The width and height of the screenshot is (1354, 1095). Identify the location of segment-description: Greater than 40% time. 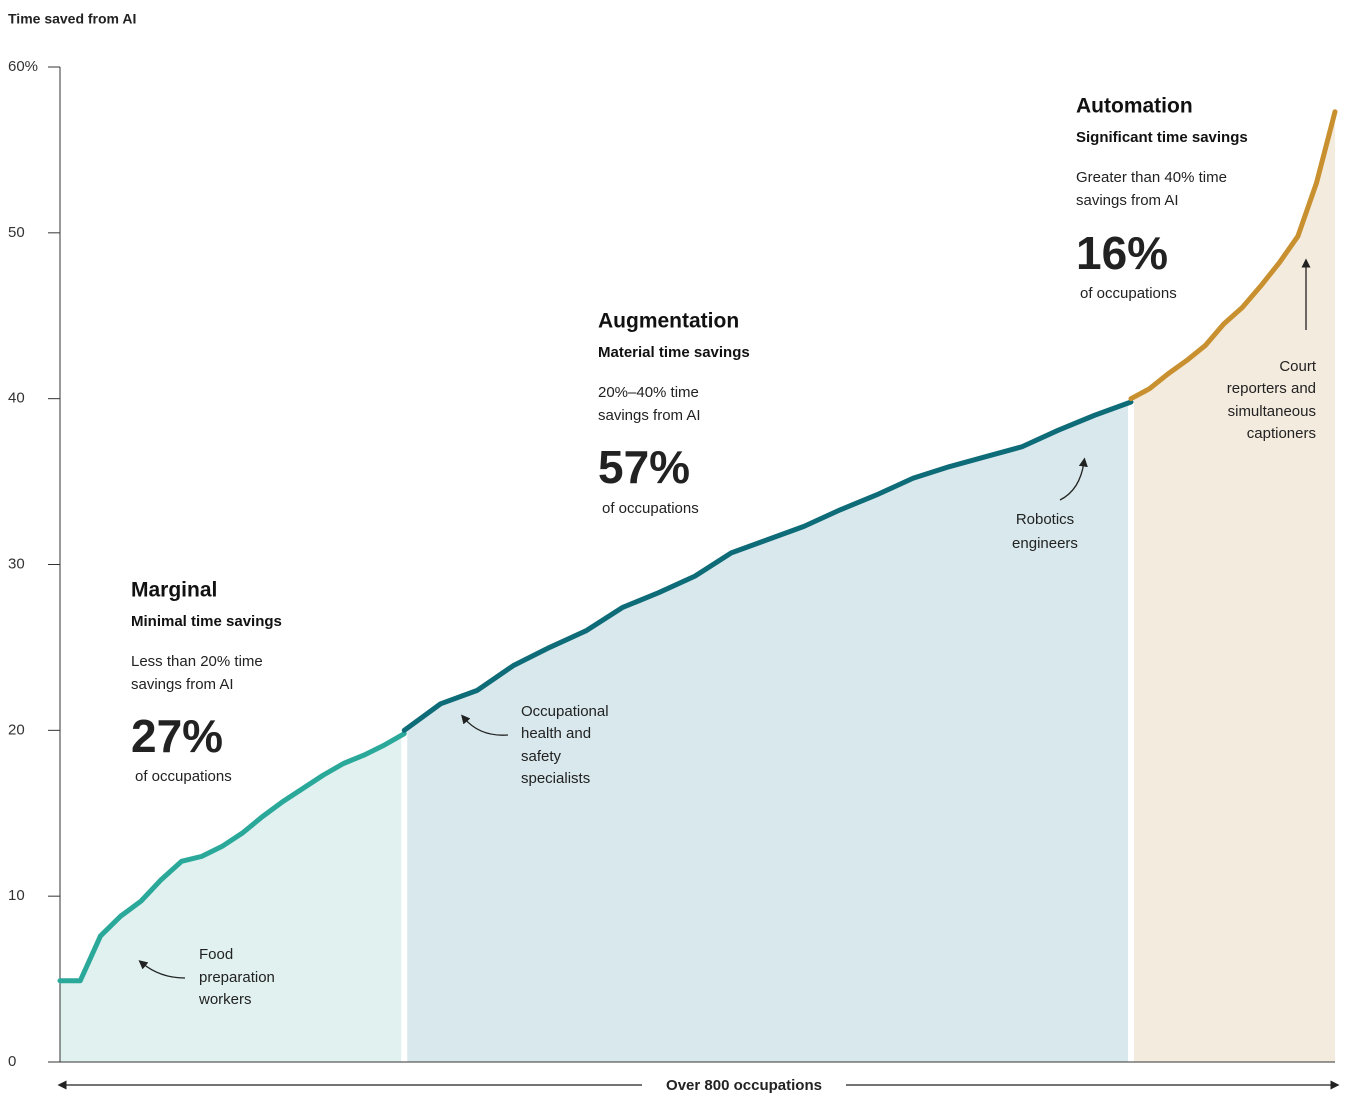
(1151, 177).